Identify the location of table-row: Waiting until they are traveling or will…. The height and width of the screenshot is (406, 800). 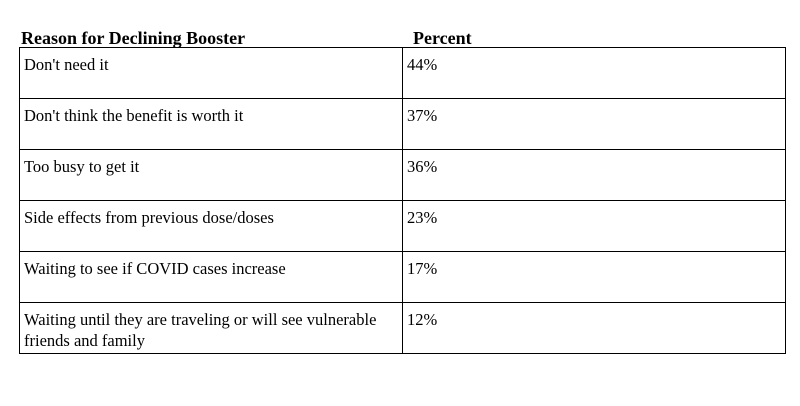
(402, 328).